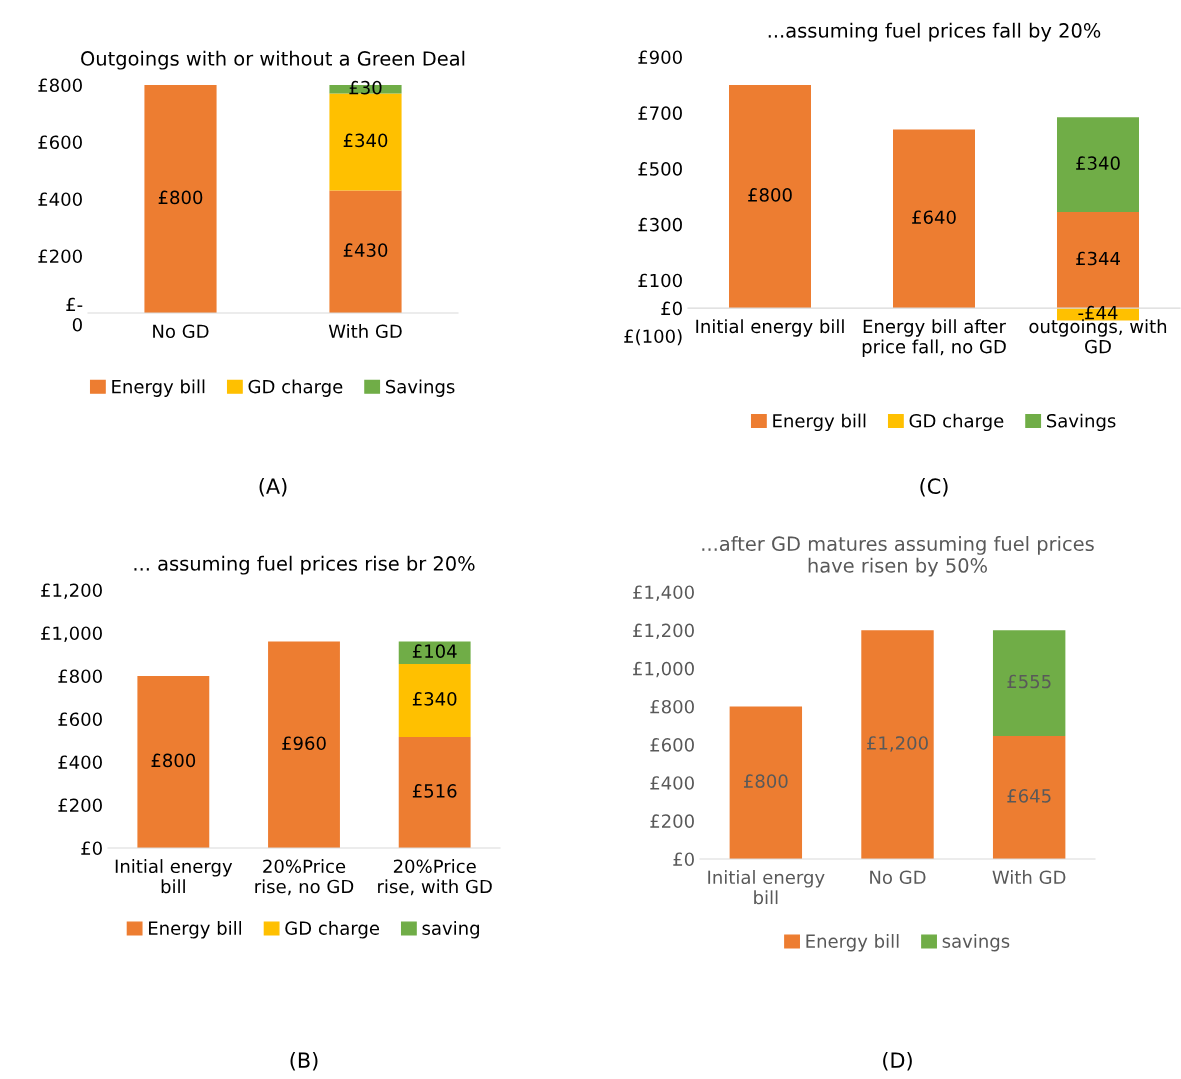 The width and height of the screenshot is (1181, 1079). I want to click on data-label: £645, so click(1029, 796).